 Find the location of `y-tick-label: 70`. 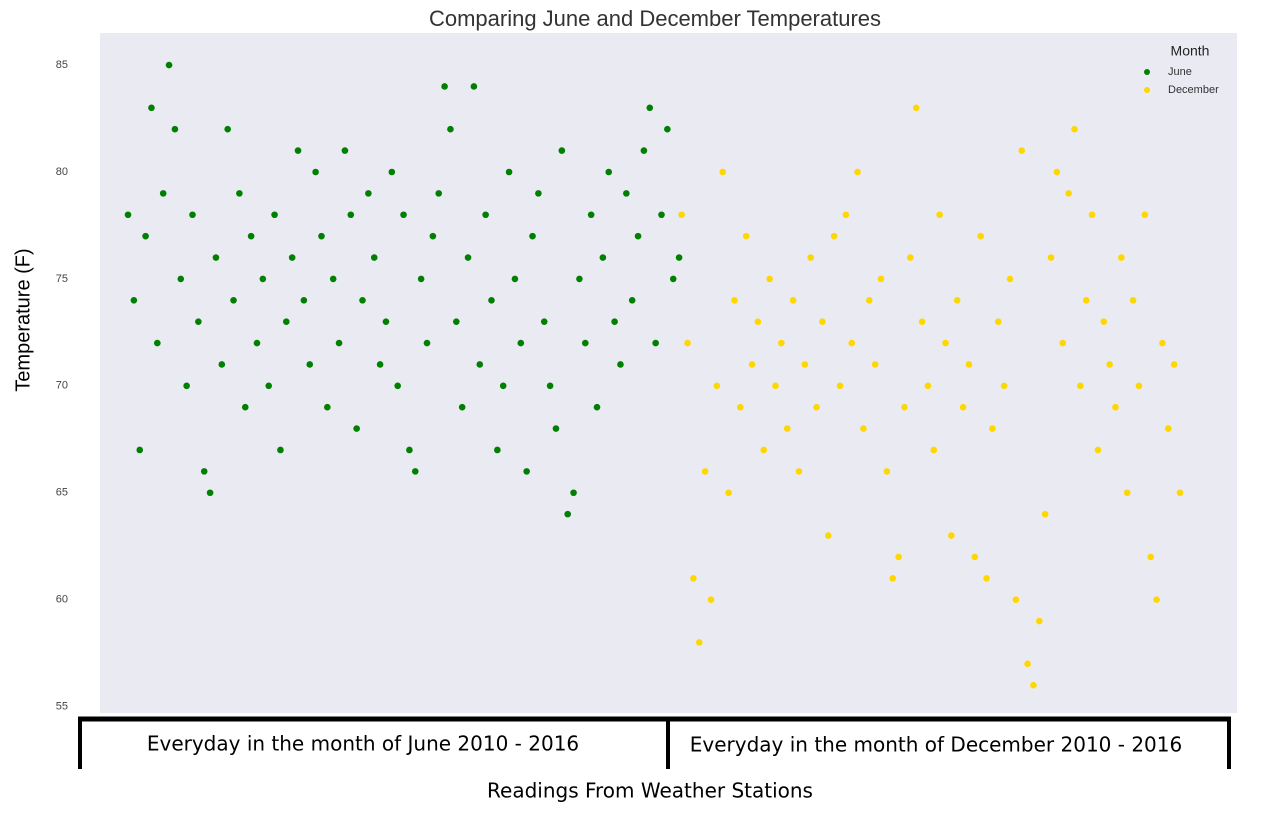

y-tick-label: 70 is located at coordinates (62, 386).